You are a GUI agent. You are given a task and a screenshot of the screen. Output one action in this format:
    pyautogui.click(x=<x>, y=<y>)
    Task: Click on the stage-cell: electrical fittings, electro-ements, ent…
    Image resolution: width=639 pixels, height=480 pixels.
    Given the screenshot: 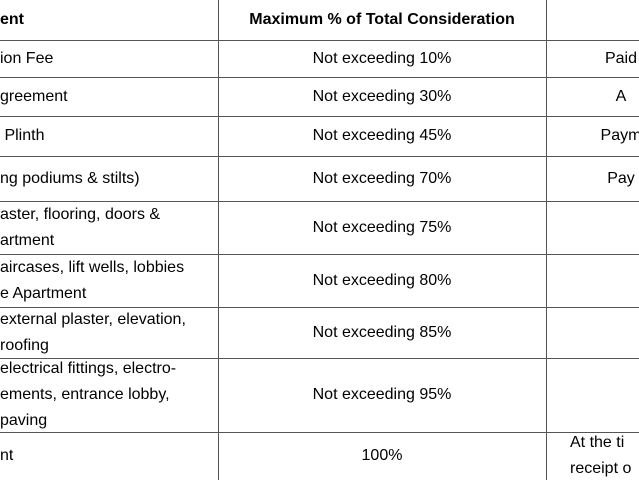 What is the action you would take?
    pyautogui.click(x=109, y=395)
    